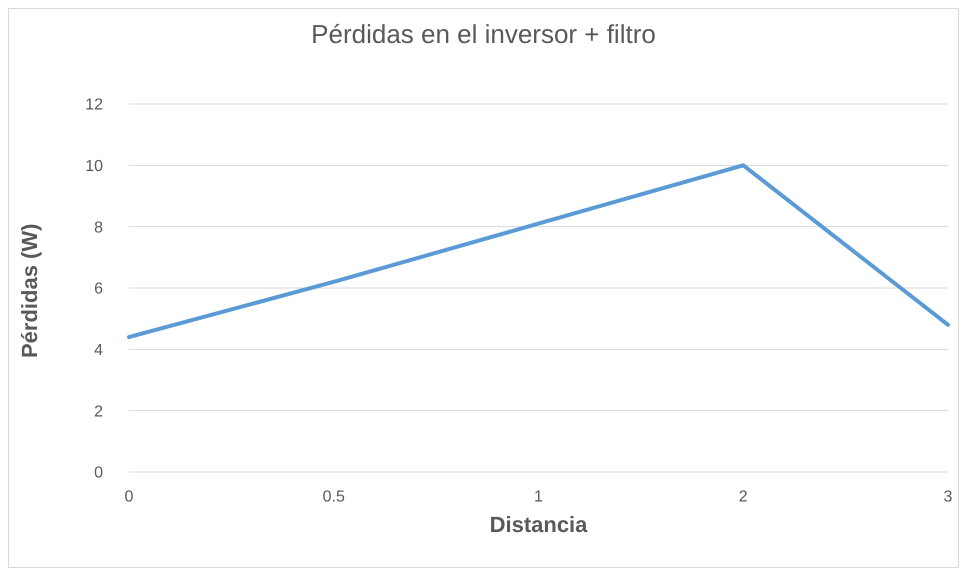  I want to click on y-tick-label: 2, so click(99, 411).